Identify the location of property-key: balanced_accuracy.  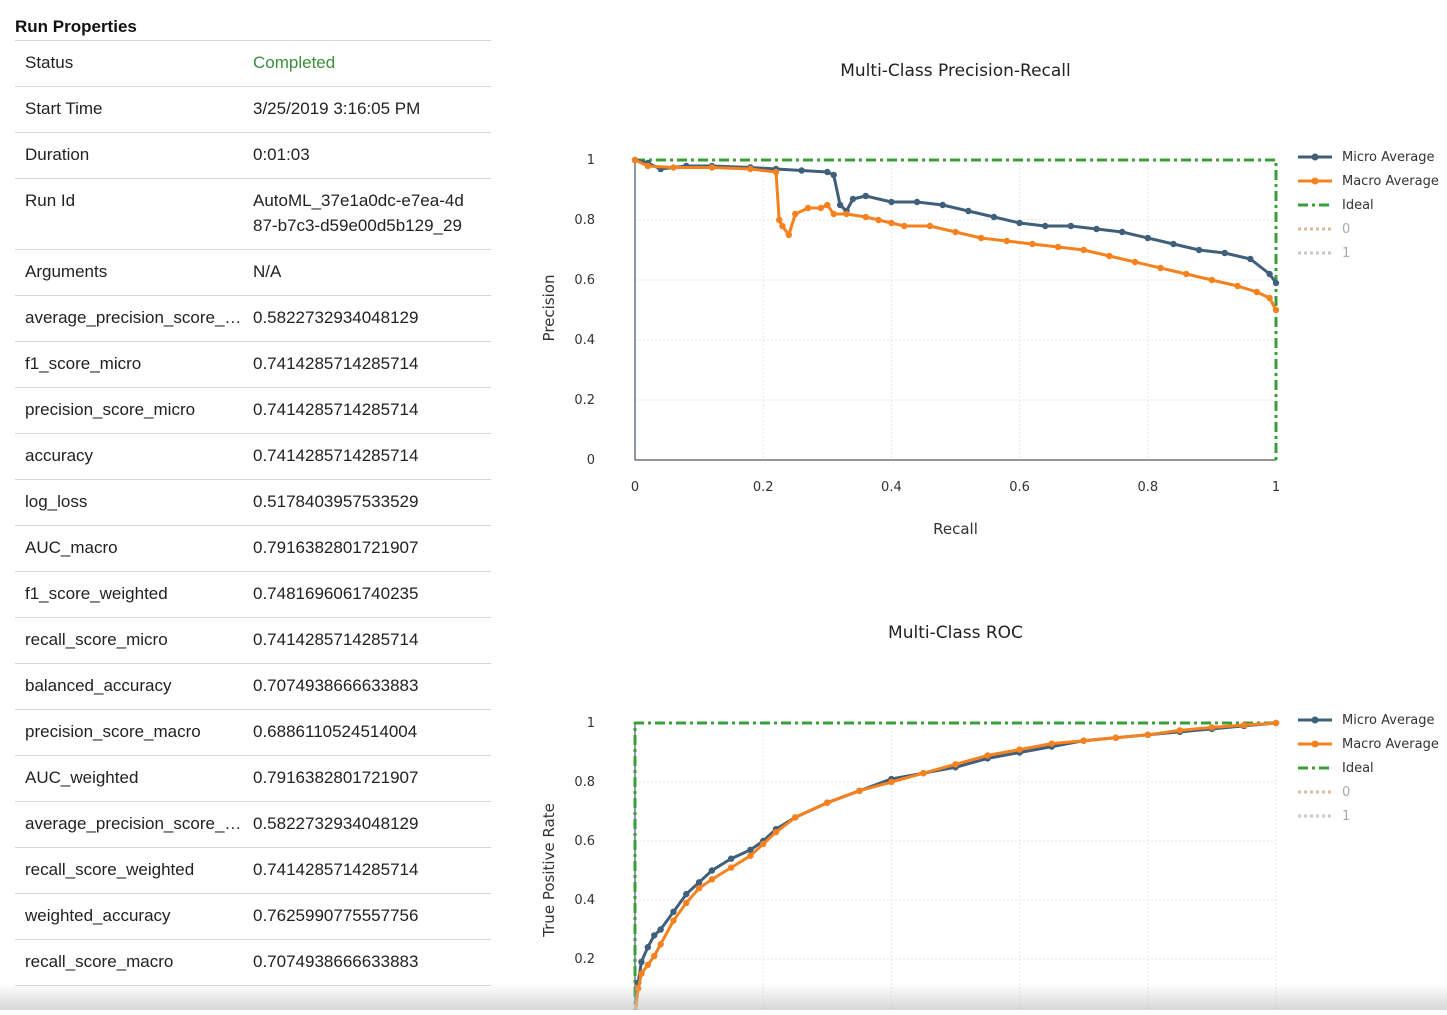
(98, 685).